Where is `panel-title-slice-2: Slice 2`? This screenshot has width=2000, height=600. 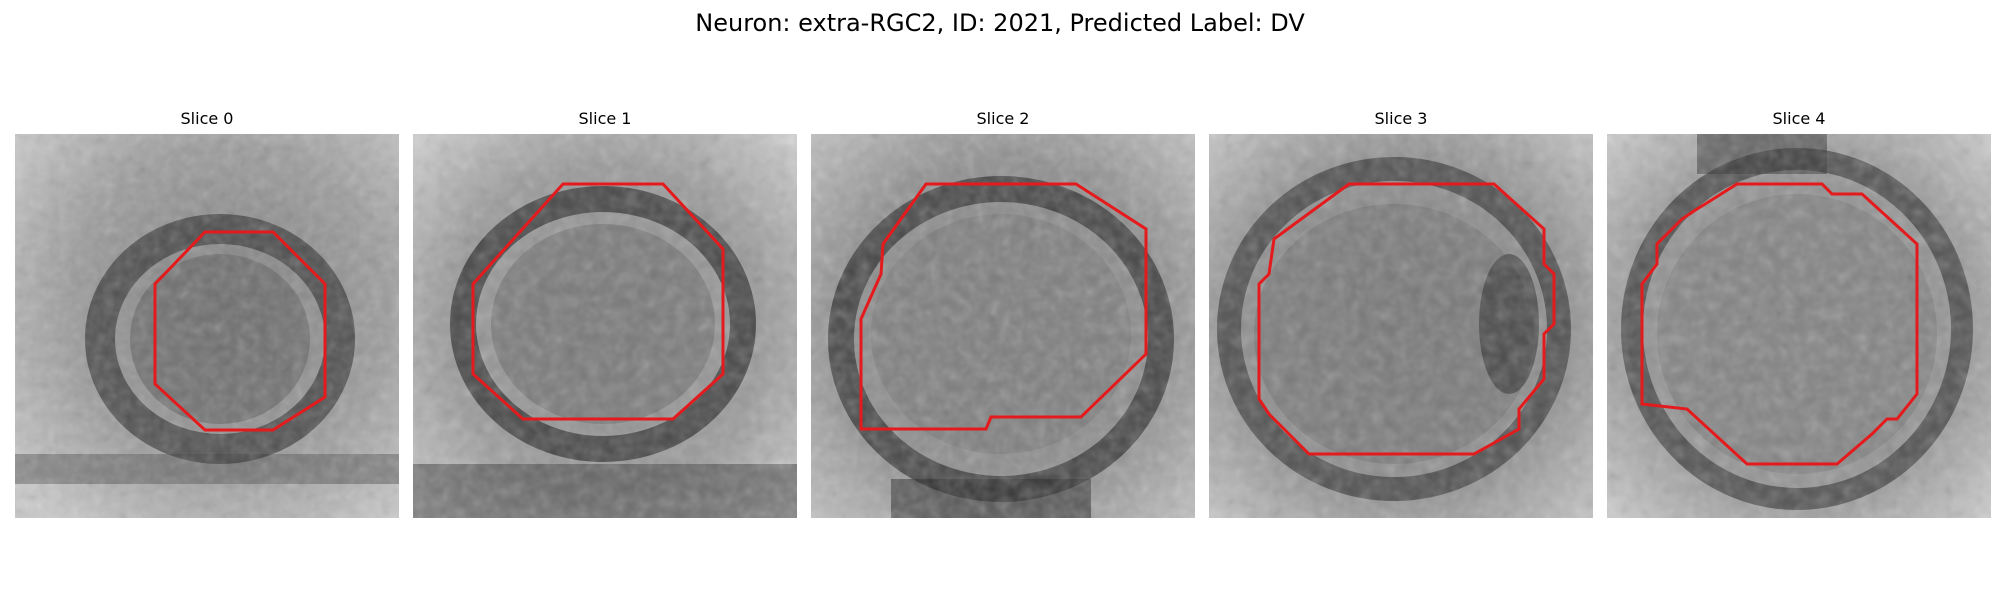
panel-title-slice-2: Slice 2 is located at coordinates (1003, 118).